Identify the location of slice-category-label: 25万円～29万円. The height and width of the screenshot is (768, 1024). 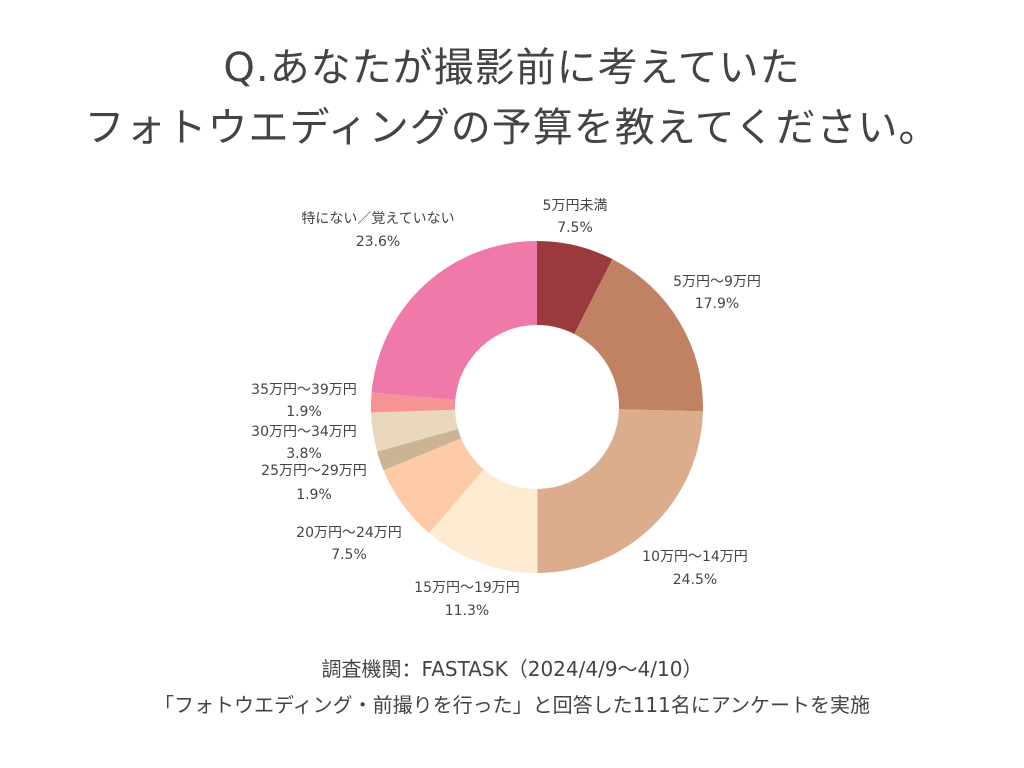
(314, 471).